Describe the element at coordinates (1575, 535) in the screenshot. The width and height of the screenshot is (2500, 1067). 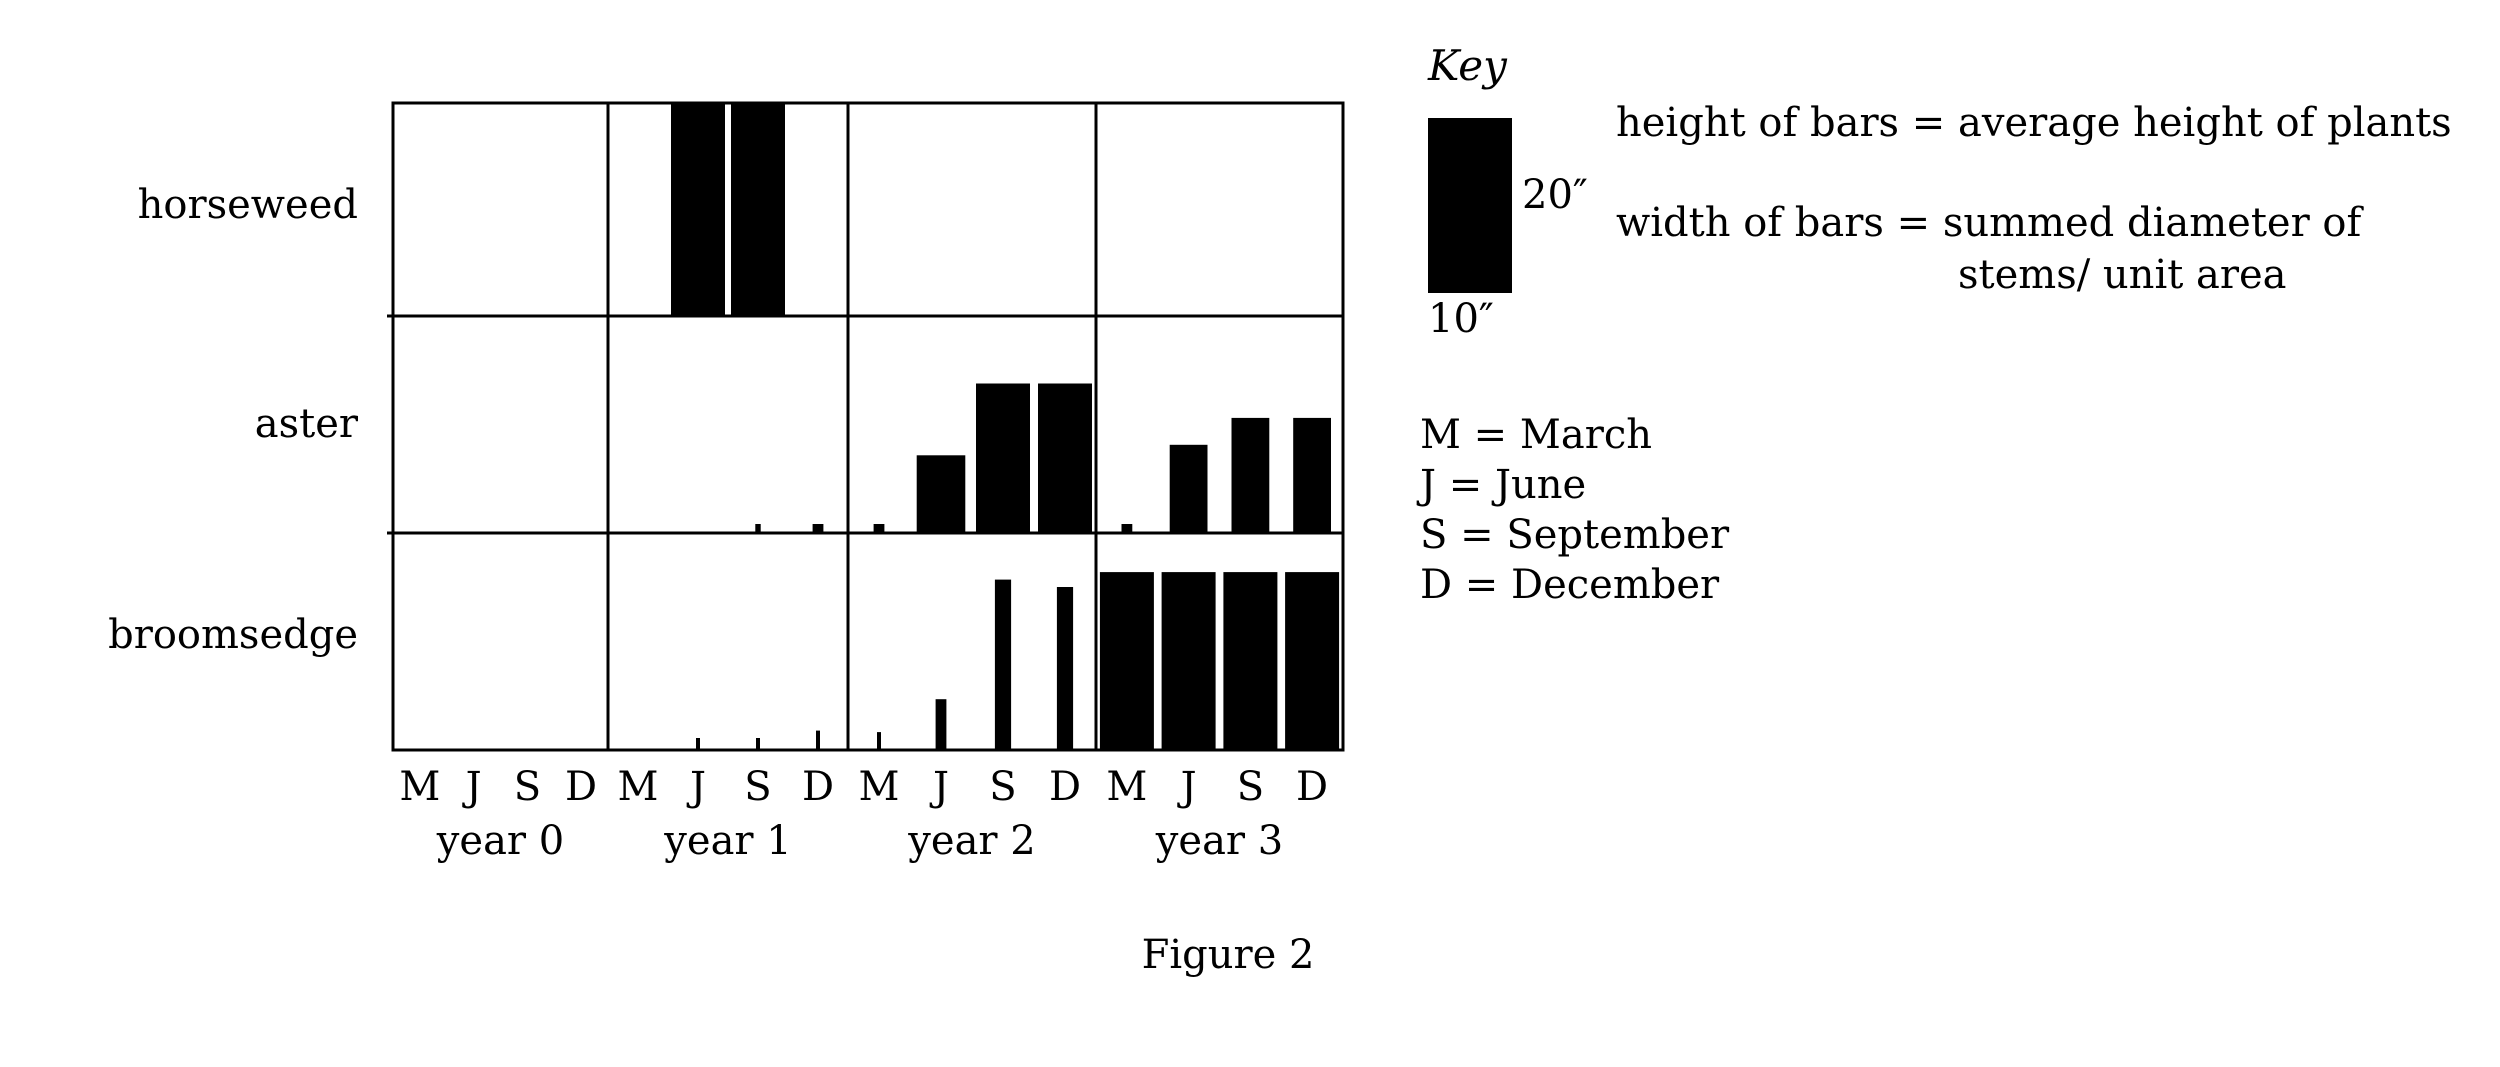
I see `key-month-september: S = September` at that location.